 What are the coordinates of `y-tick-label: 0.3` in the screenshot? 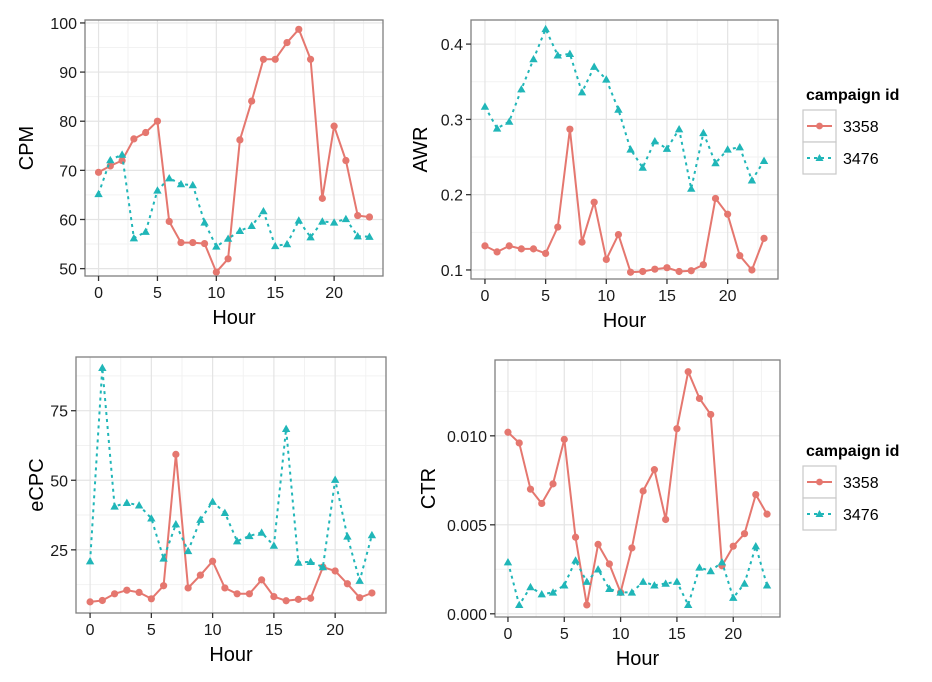 It's located at (452, 120).